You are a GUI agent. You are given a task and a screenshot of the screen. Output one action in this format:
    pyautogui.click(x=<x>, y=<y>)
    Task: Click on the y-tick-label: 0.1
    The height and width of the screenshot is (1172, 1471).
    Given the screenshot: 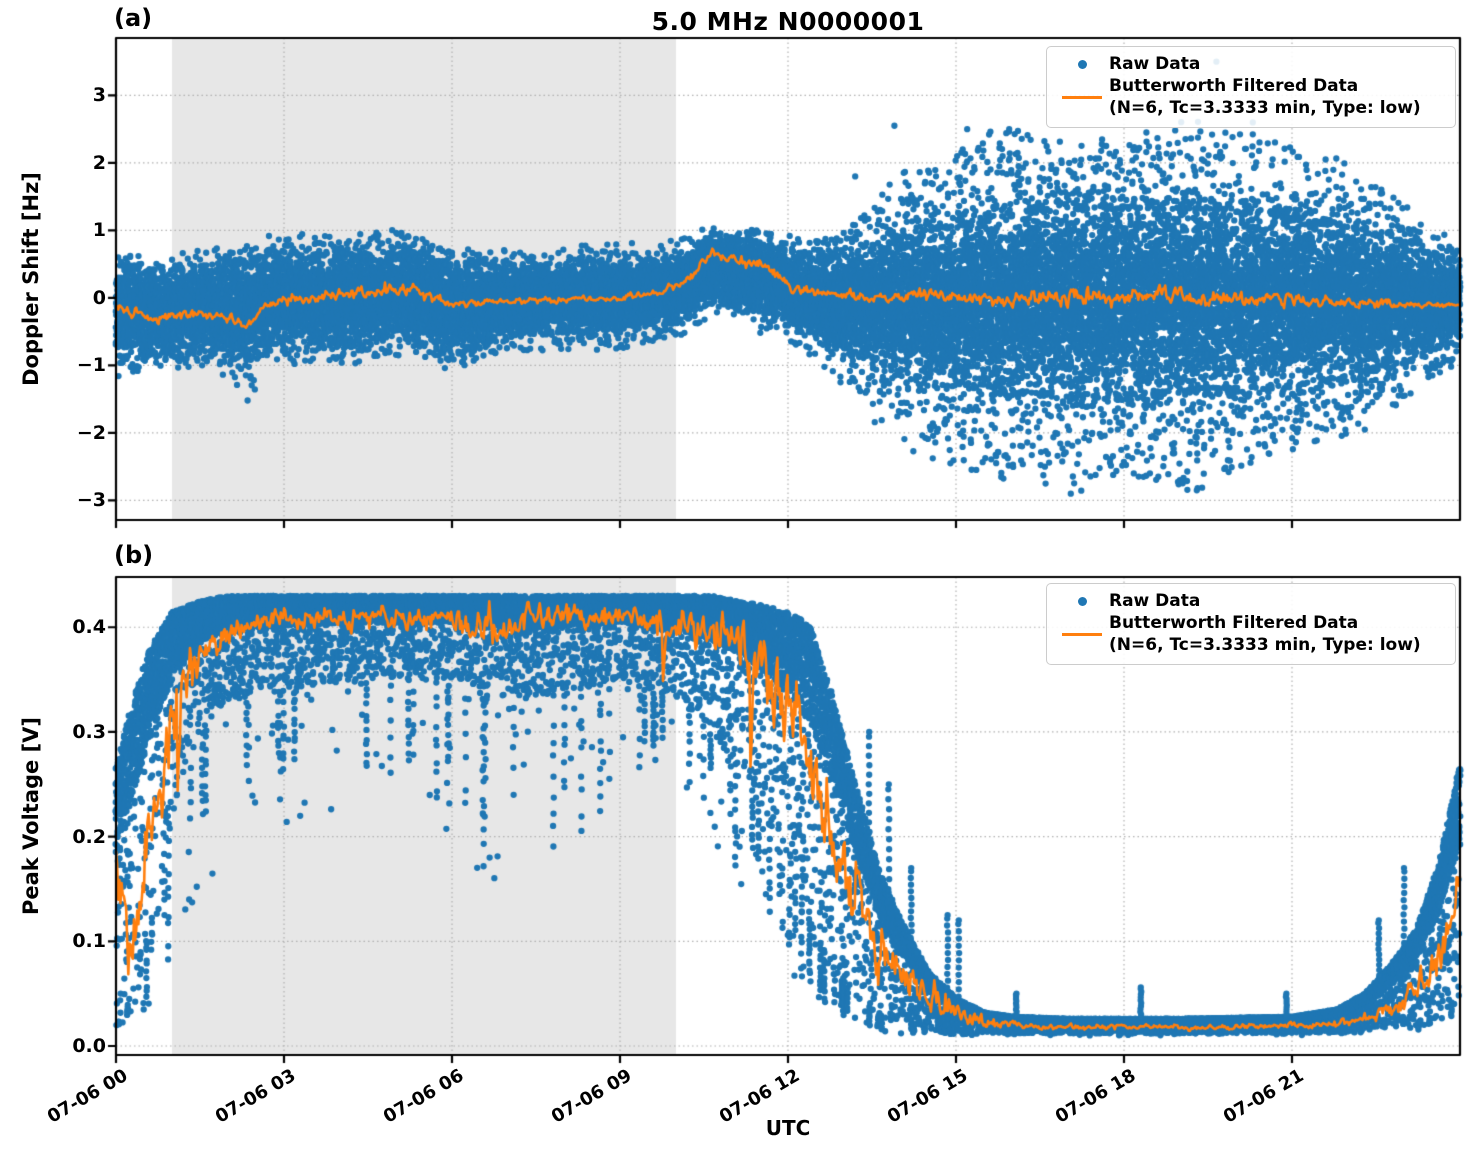 What is the action you would take?
    pyautogui.click(x=89, y=941)
    